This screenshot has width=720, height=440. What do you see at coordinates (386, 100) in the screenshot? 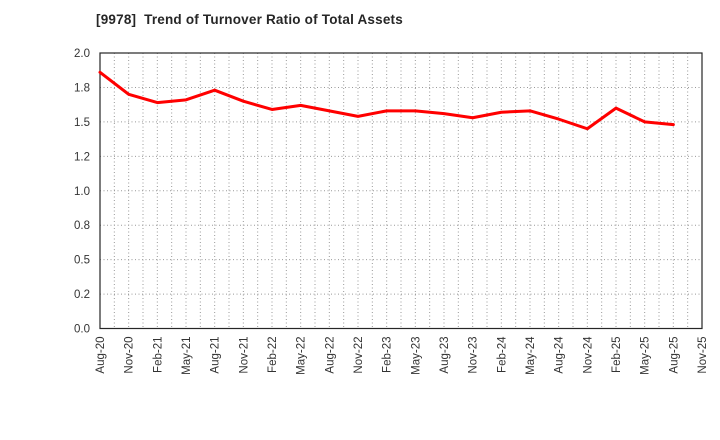
I see `series-line` at bounding box center [386, 100].